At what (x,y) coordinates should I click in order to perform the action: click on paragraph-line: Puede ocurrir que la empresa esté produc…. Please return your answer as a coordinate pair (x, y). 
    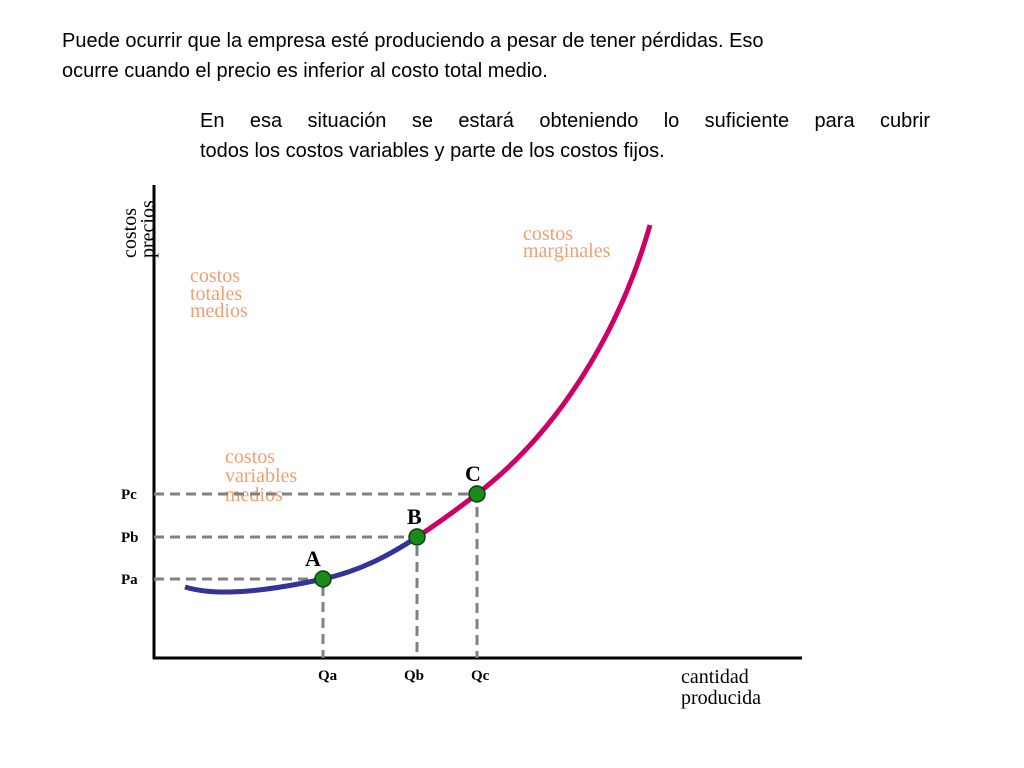
    Looking at the image, I should click on (413, 41).